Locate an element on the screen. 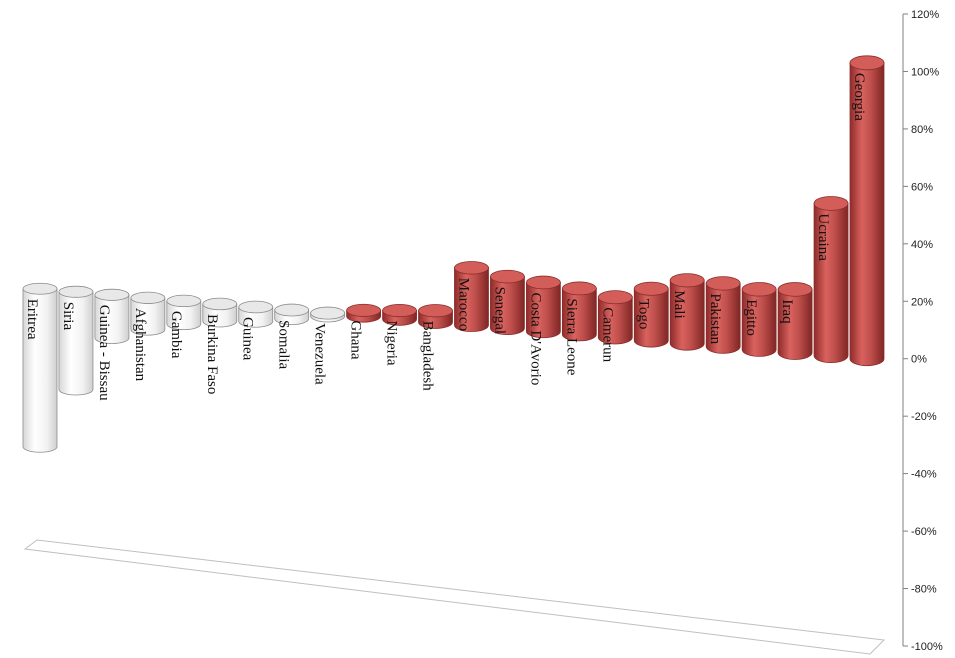 Image resolution: width=955 pixels, height=658 pixels. category-label: Burkina Faso is located at coordinates (212, 354).